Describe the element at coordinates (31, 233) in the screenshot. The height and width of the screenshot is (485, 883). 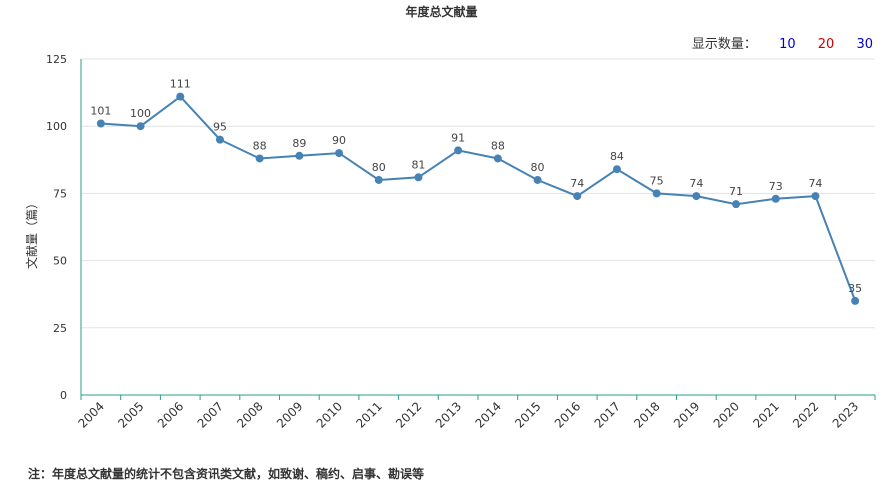
I see `y-axis-title: 文献量（篇）` at that location.